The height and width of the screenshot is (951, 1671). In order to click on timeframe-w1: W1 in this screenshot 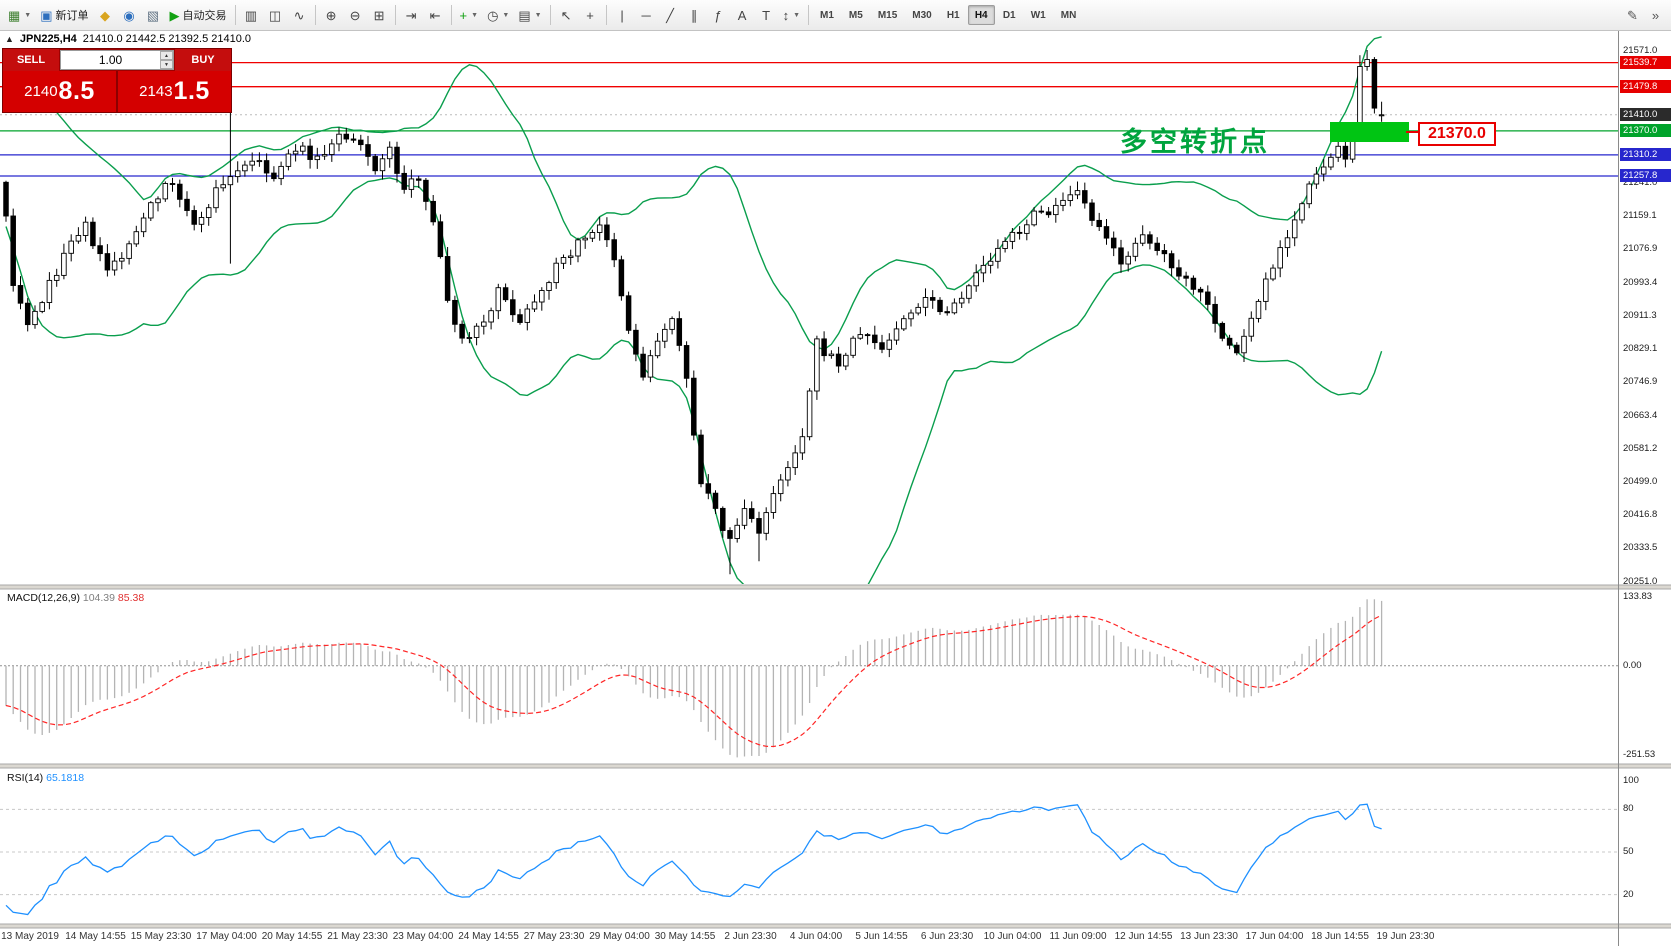, I will do `click(1038, 15)`.